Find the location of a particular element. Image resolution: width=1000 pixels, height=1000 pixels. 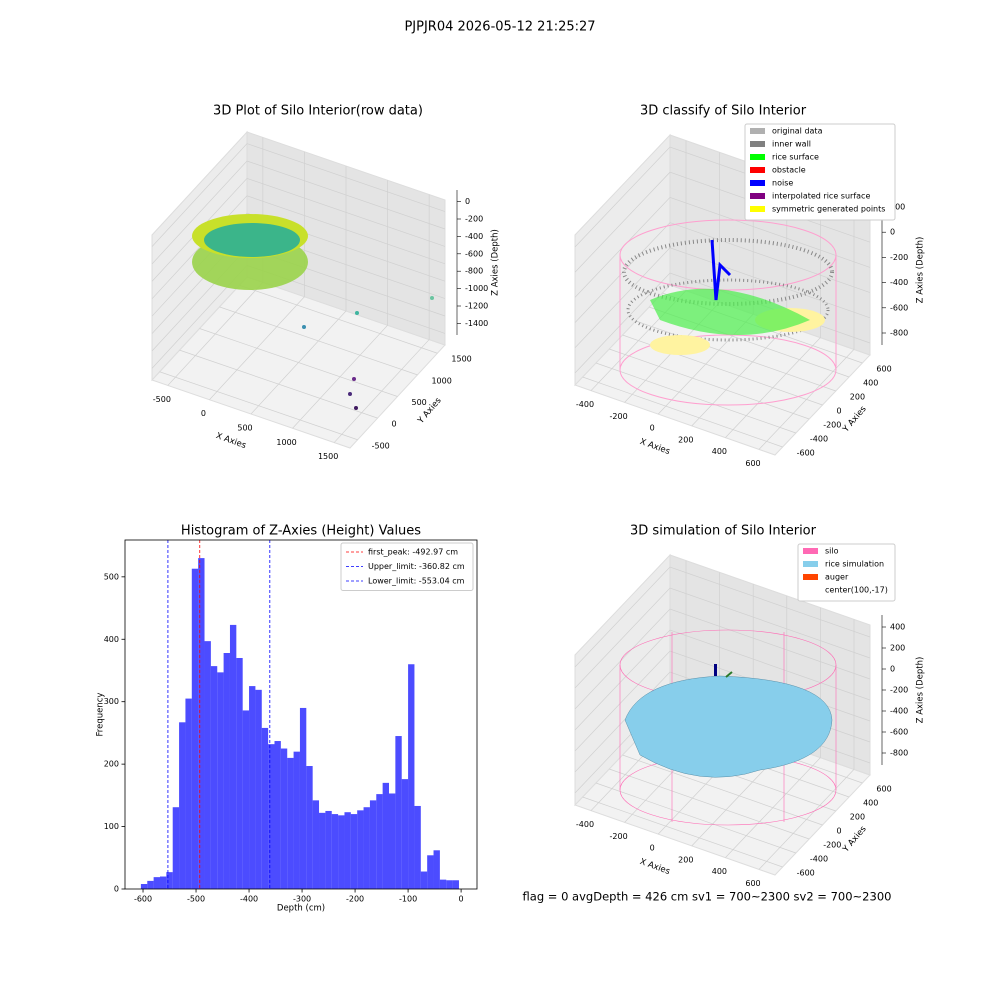

x-tick-label: 1500 is located at coordinates (328, 456).